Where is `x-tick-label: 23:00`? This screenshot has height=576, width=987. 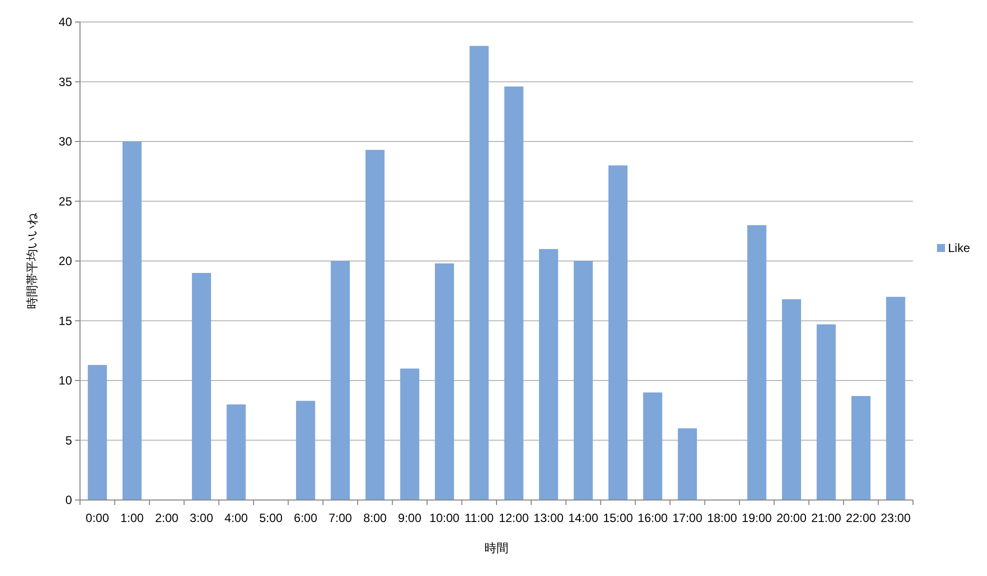 x-tick-label: 23:00 is located at coordinates (895, 518).